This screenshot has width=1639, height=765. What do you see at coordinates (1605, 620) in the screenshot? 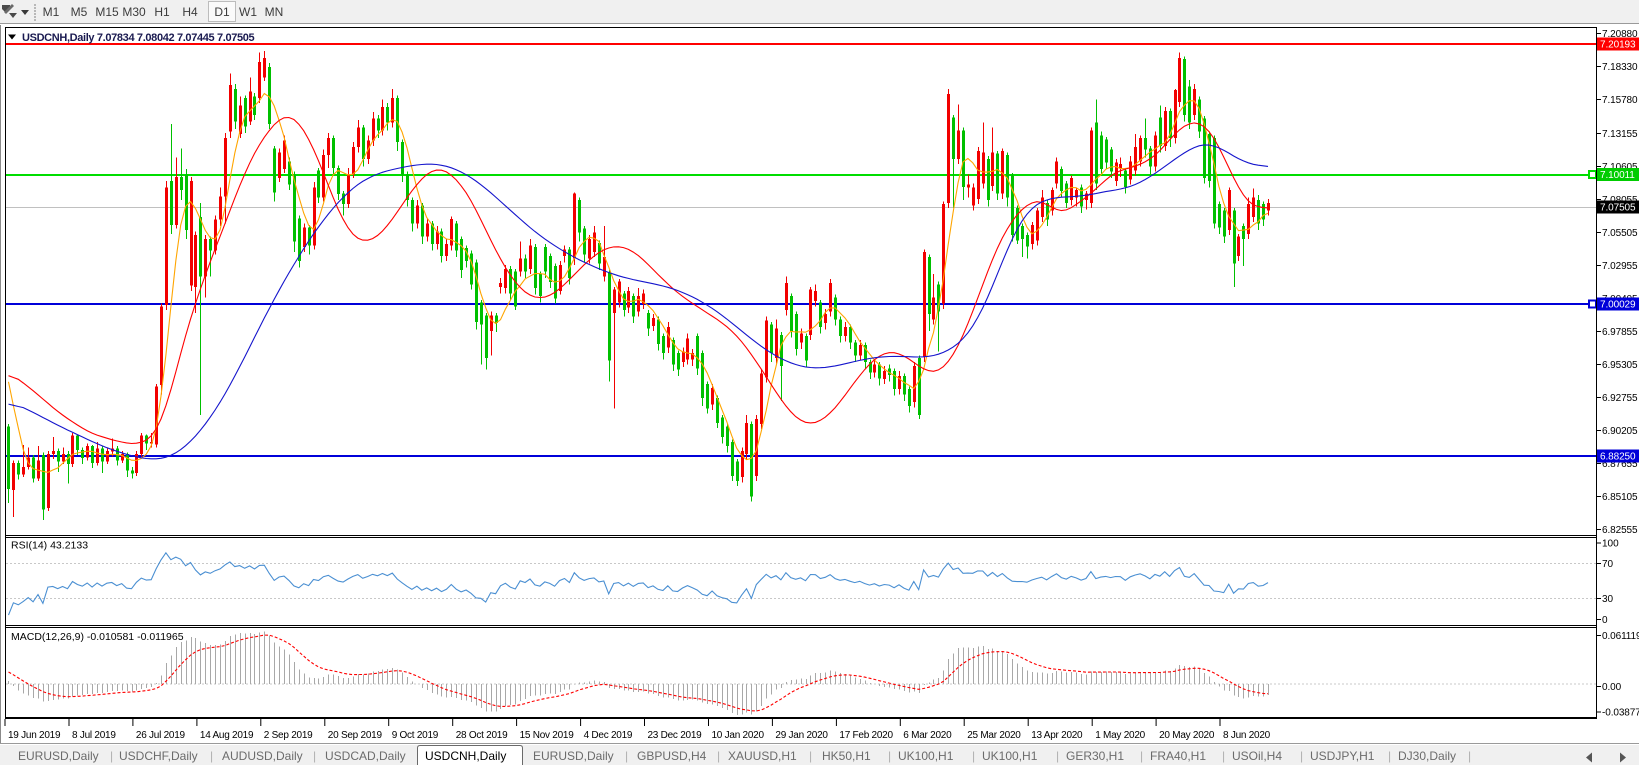
I see `svg-text: 0` at bounding box center [1605, 620].